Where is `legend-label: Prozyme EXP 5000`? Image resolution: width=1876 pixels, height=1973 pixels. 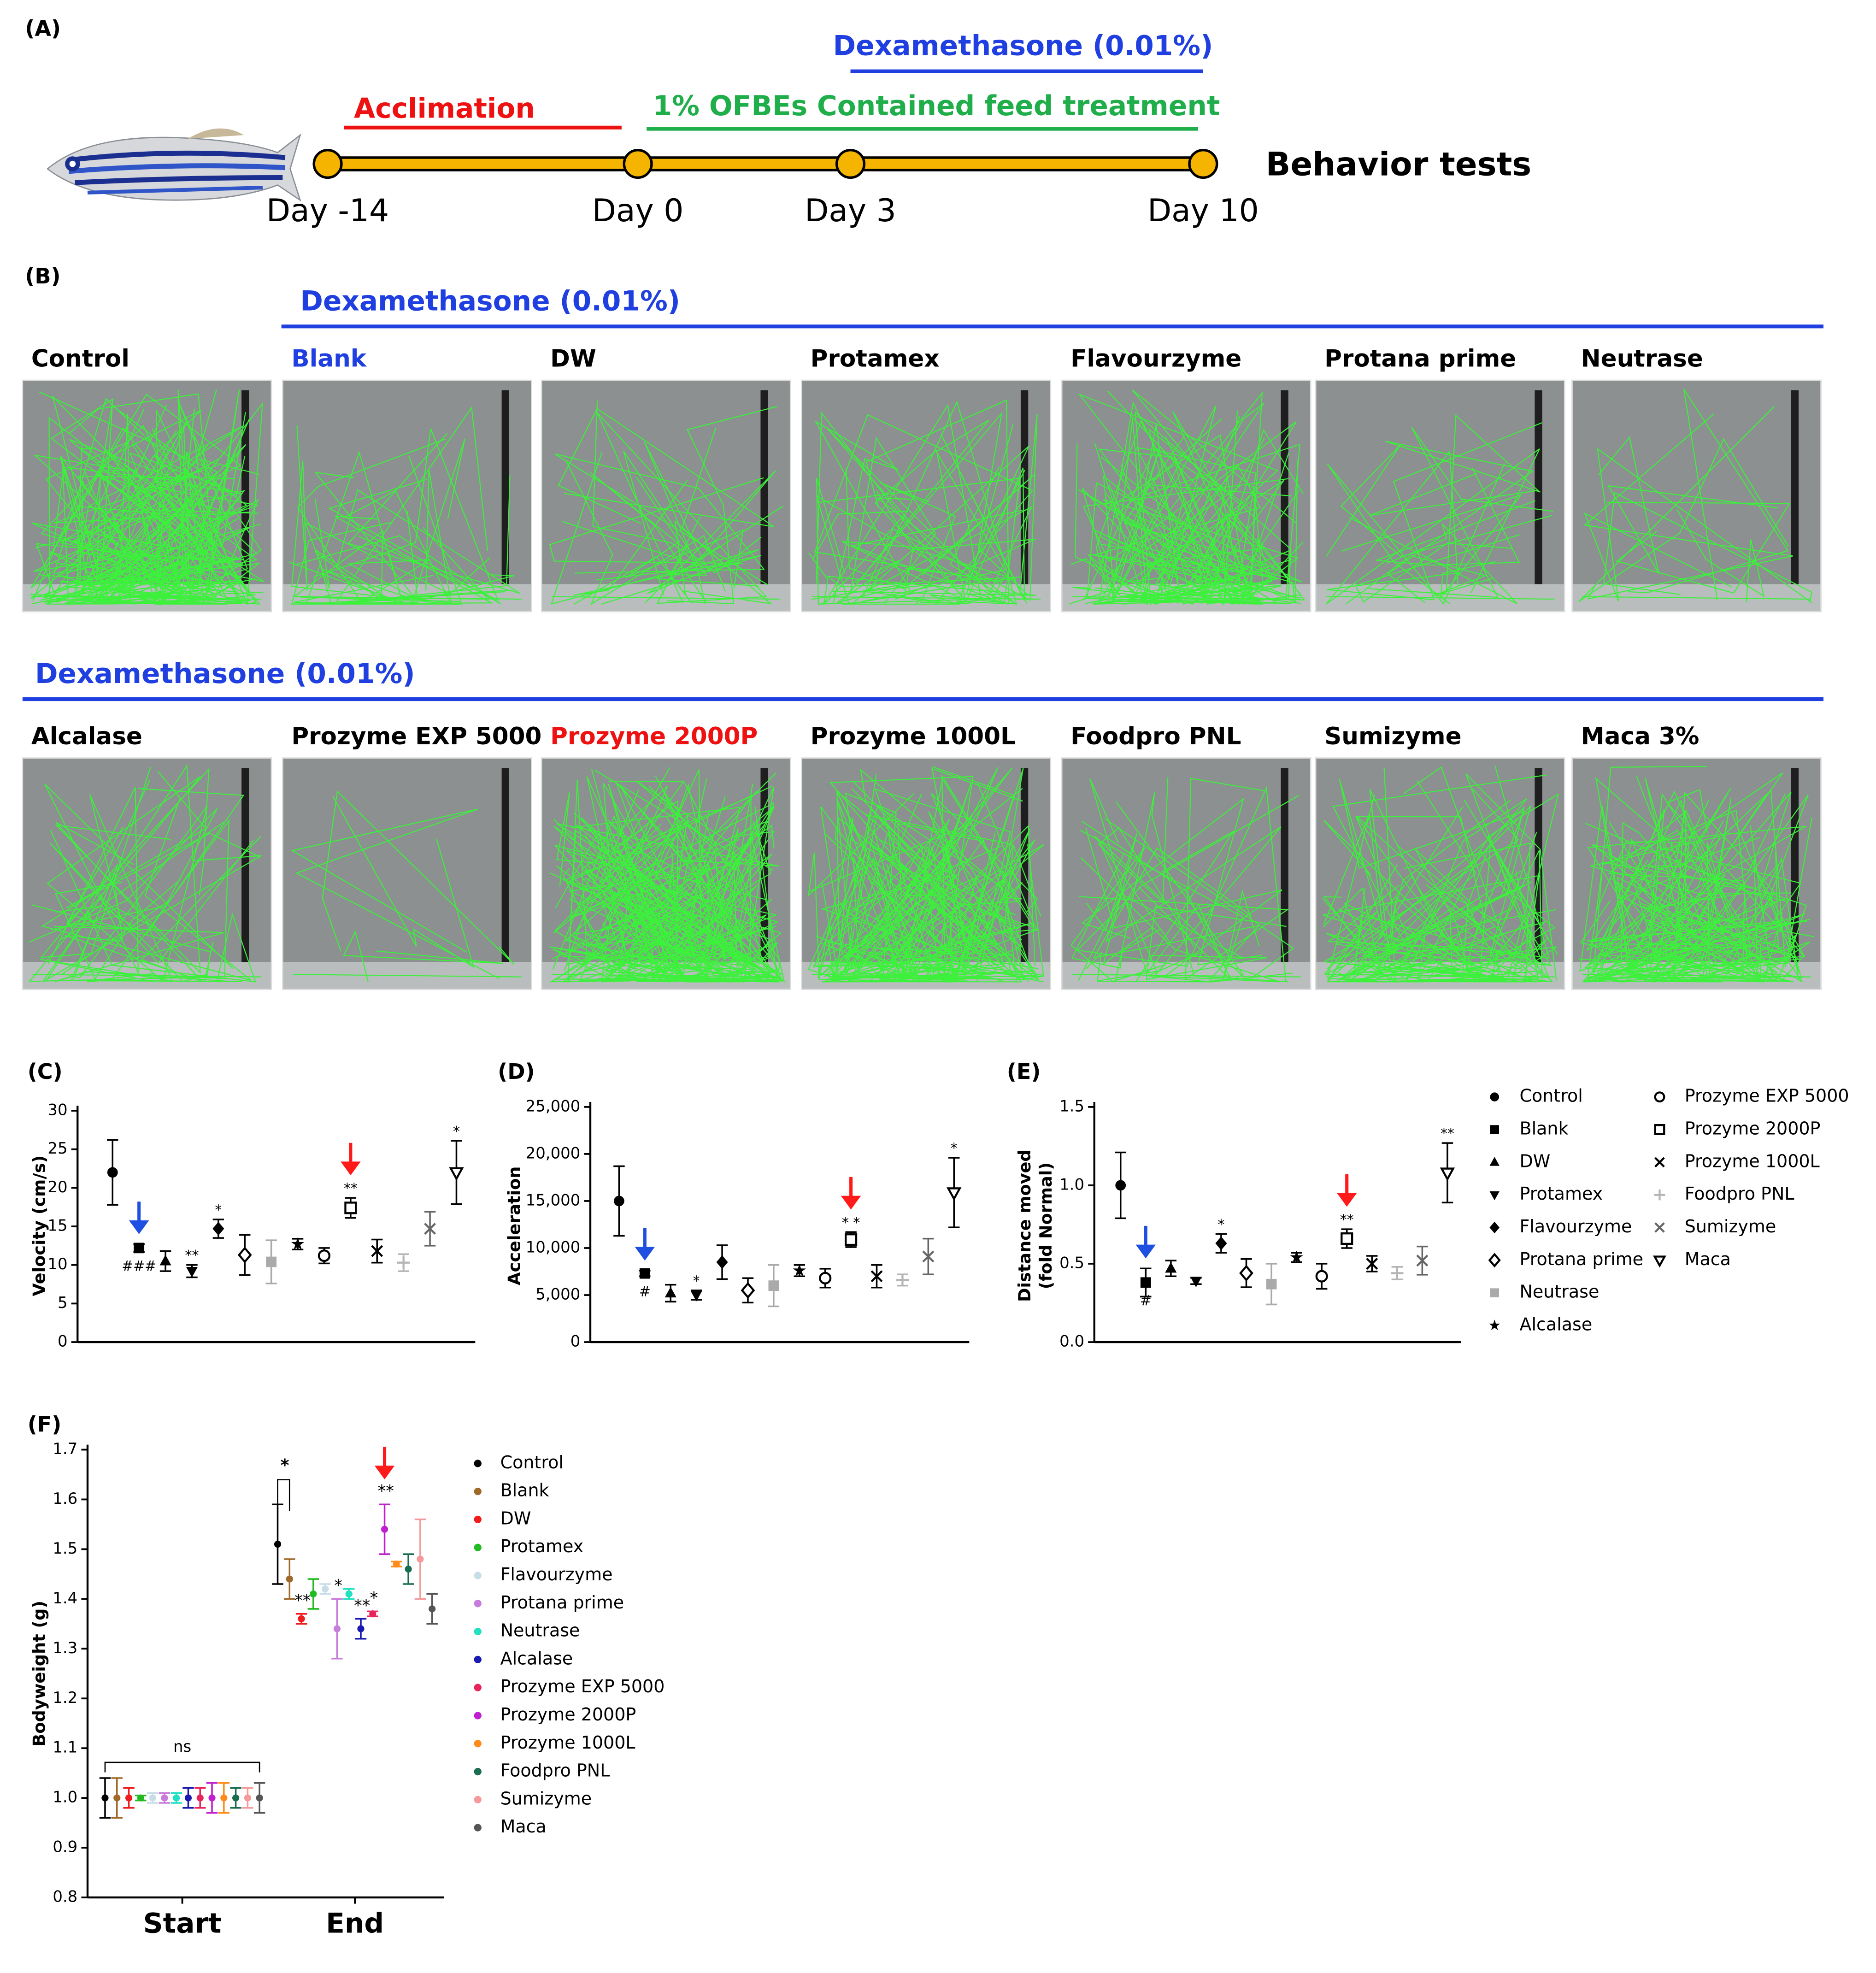
legend-label: Prozyme EXP 5000 is located at coordinates (1767, 1096).